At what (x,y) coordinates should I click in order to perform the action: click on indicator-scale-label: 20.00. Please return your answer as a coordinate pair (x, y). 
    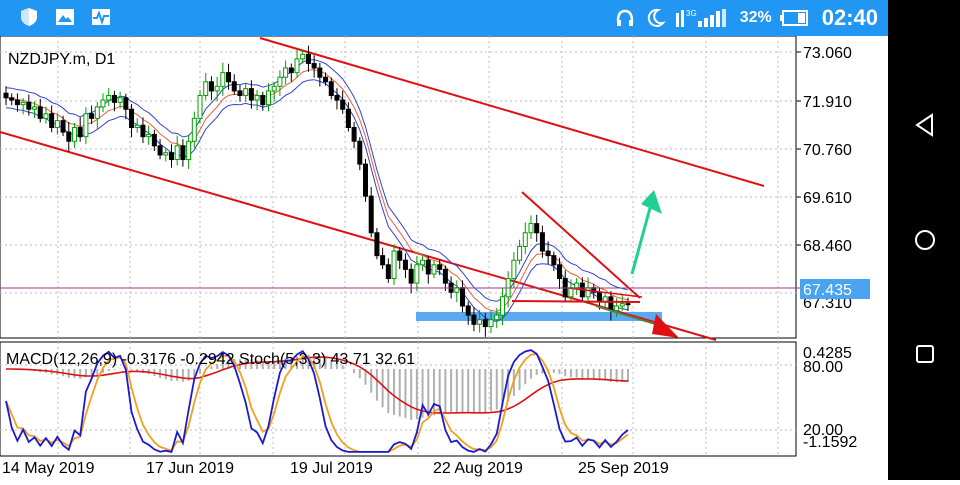
    Looking at the image, I should click on (823, 430).